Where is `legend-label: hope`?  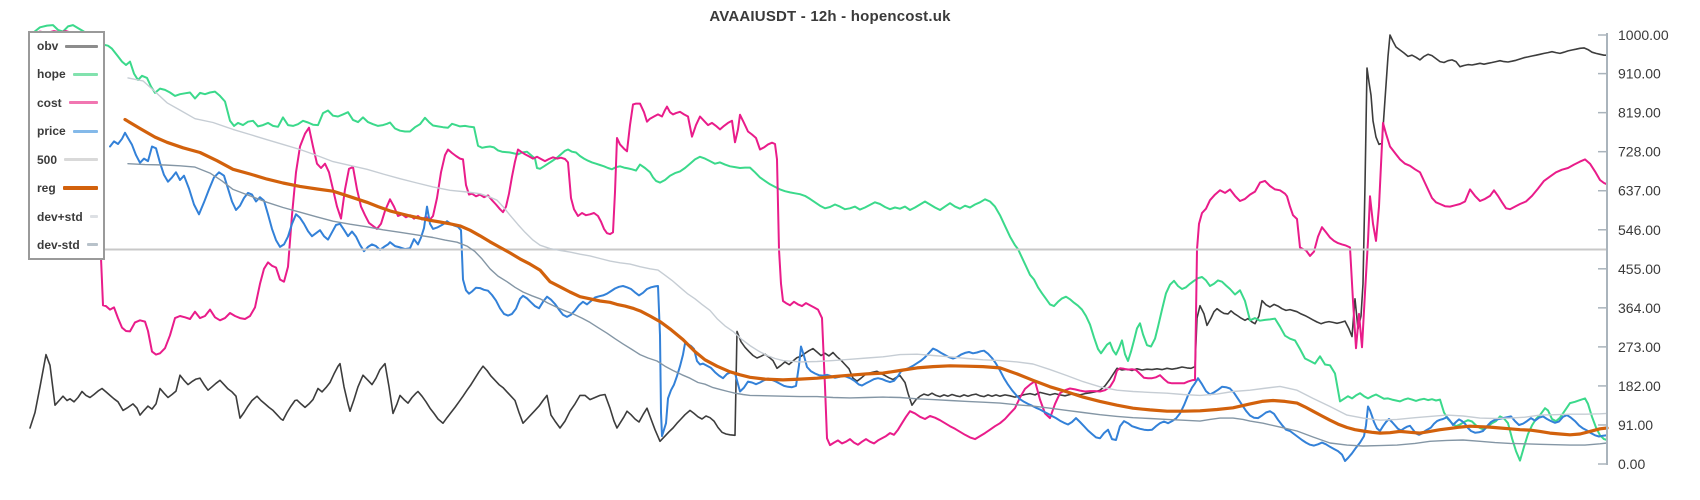 legend-label: hope is located at coordinates (51, 74).